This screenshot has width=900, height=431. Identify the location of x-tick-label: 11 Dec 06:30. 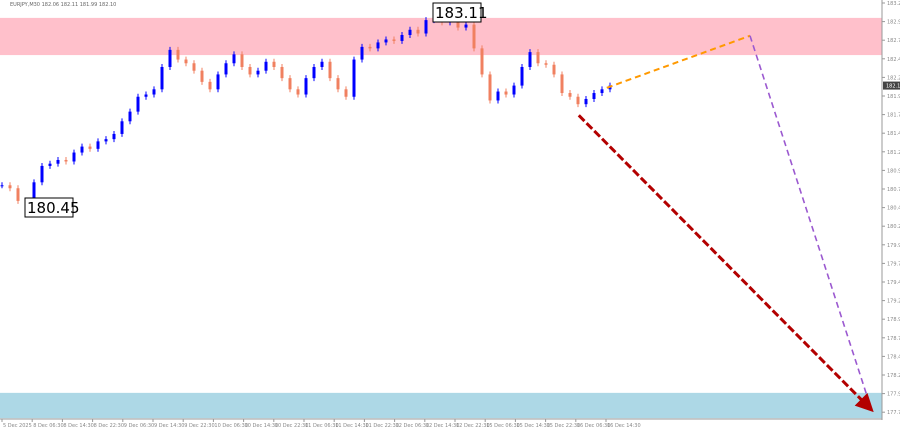
(322, 426).